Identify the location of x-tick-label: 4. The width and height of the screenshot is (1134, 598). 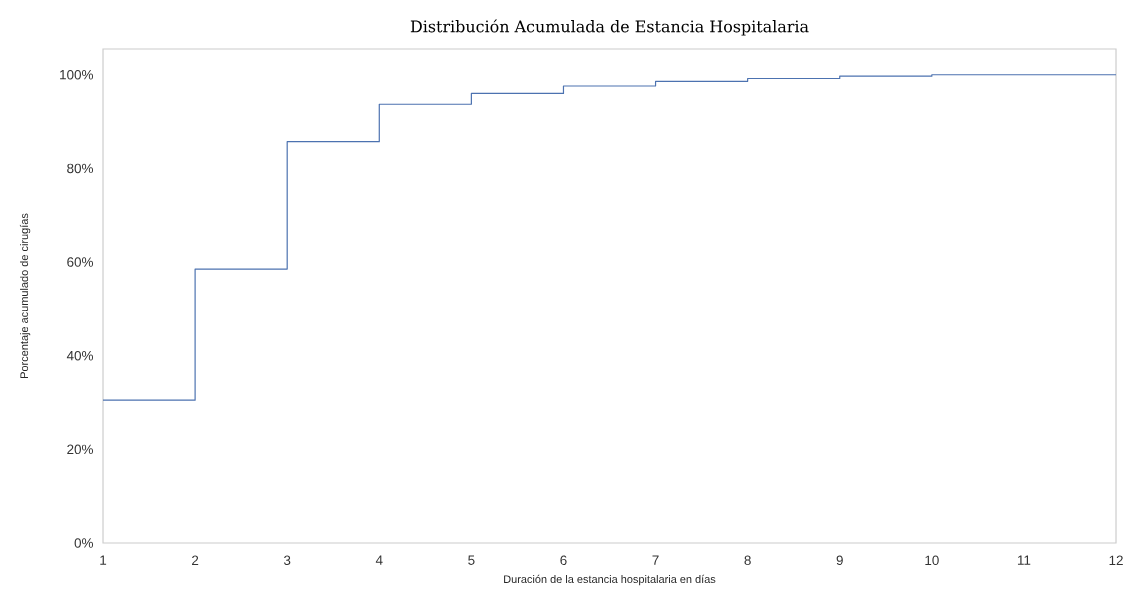
(379, 560).